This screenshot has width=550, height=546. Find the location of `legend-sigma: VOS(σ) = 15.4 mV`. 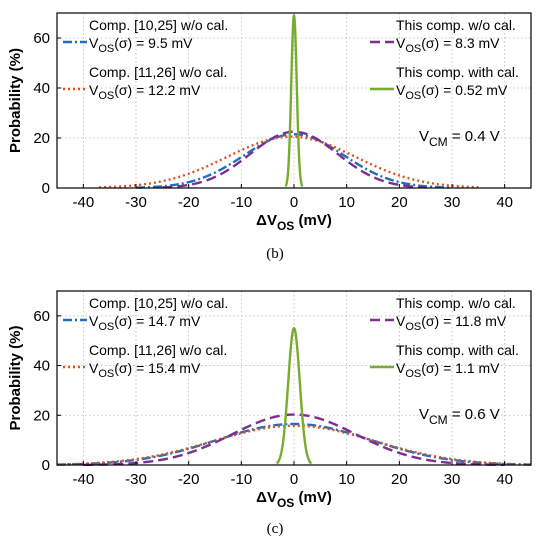

legend-sigma: VOS(σ) = 15.4 mV is located at coordinates (145, 370).